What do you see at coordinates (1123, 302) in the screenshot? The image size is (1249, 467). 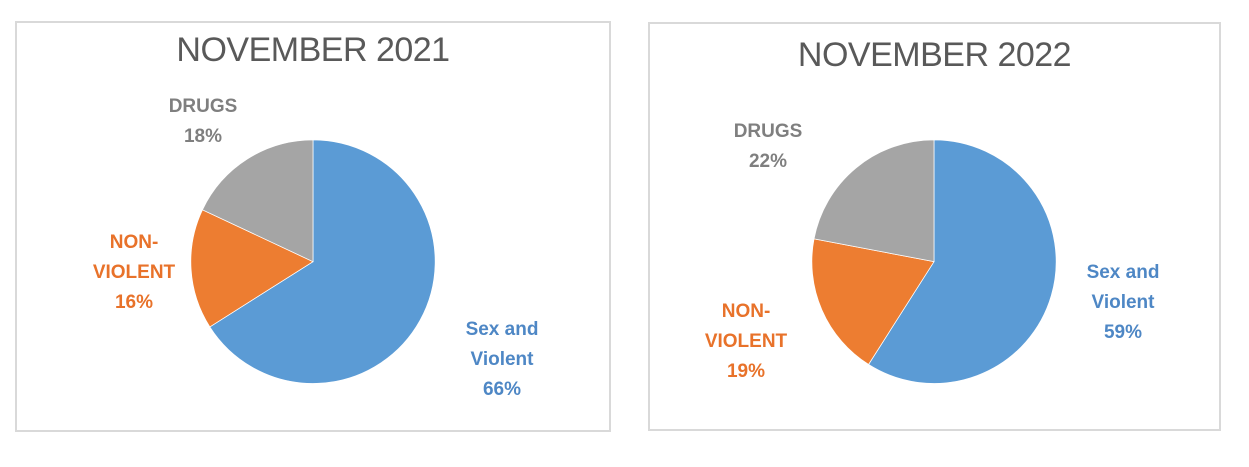 I see `pie-label-sex-and-violent-2022: Sex and Violent 59%` at bounding box center [1123, 302].